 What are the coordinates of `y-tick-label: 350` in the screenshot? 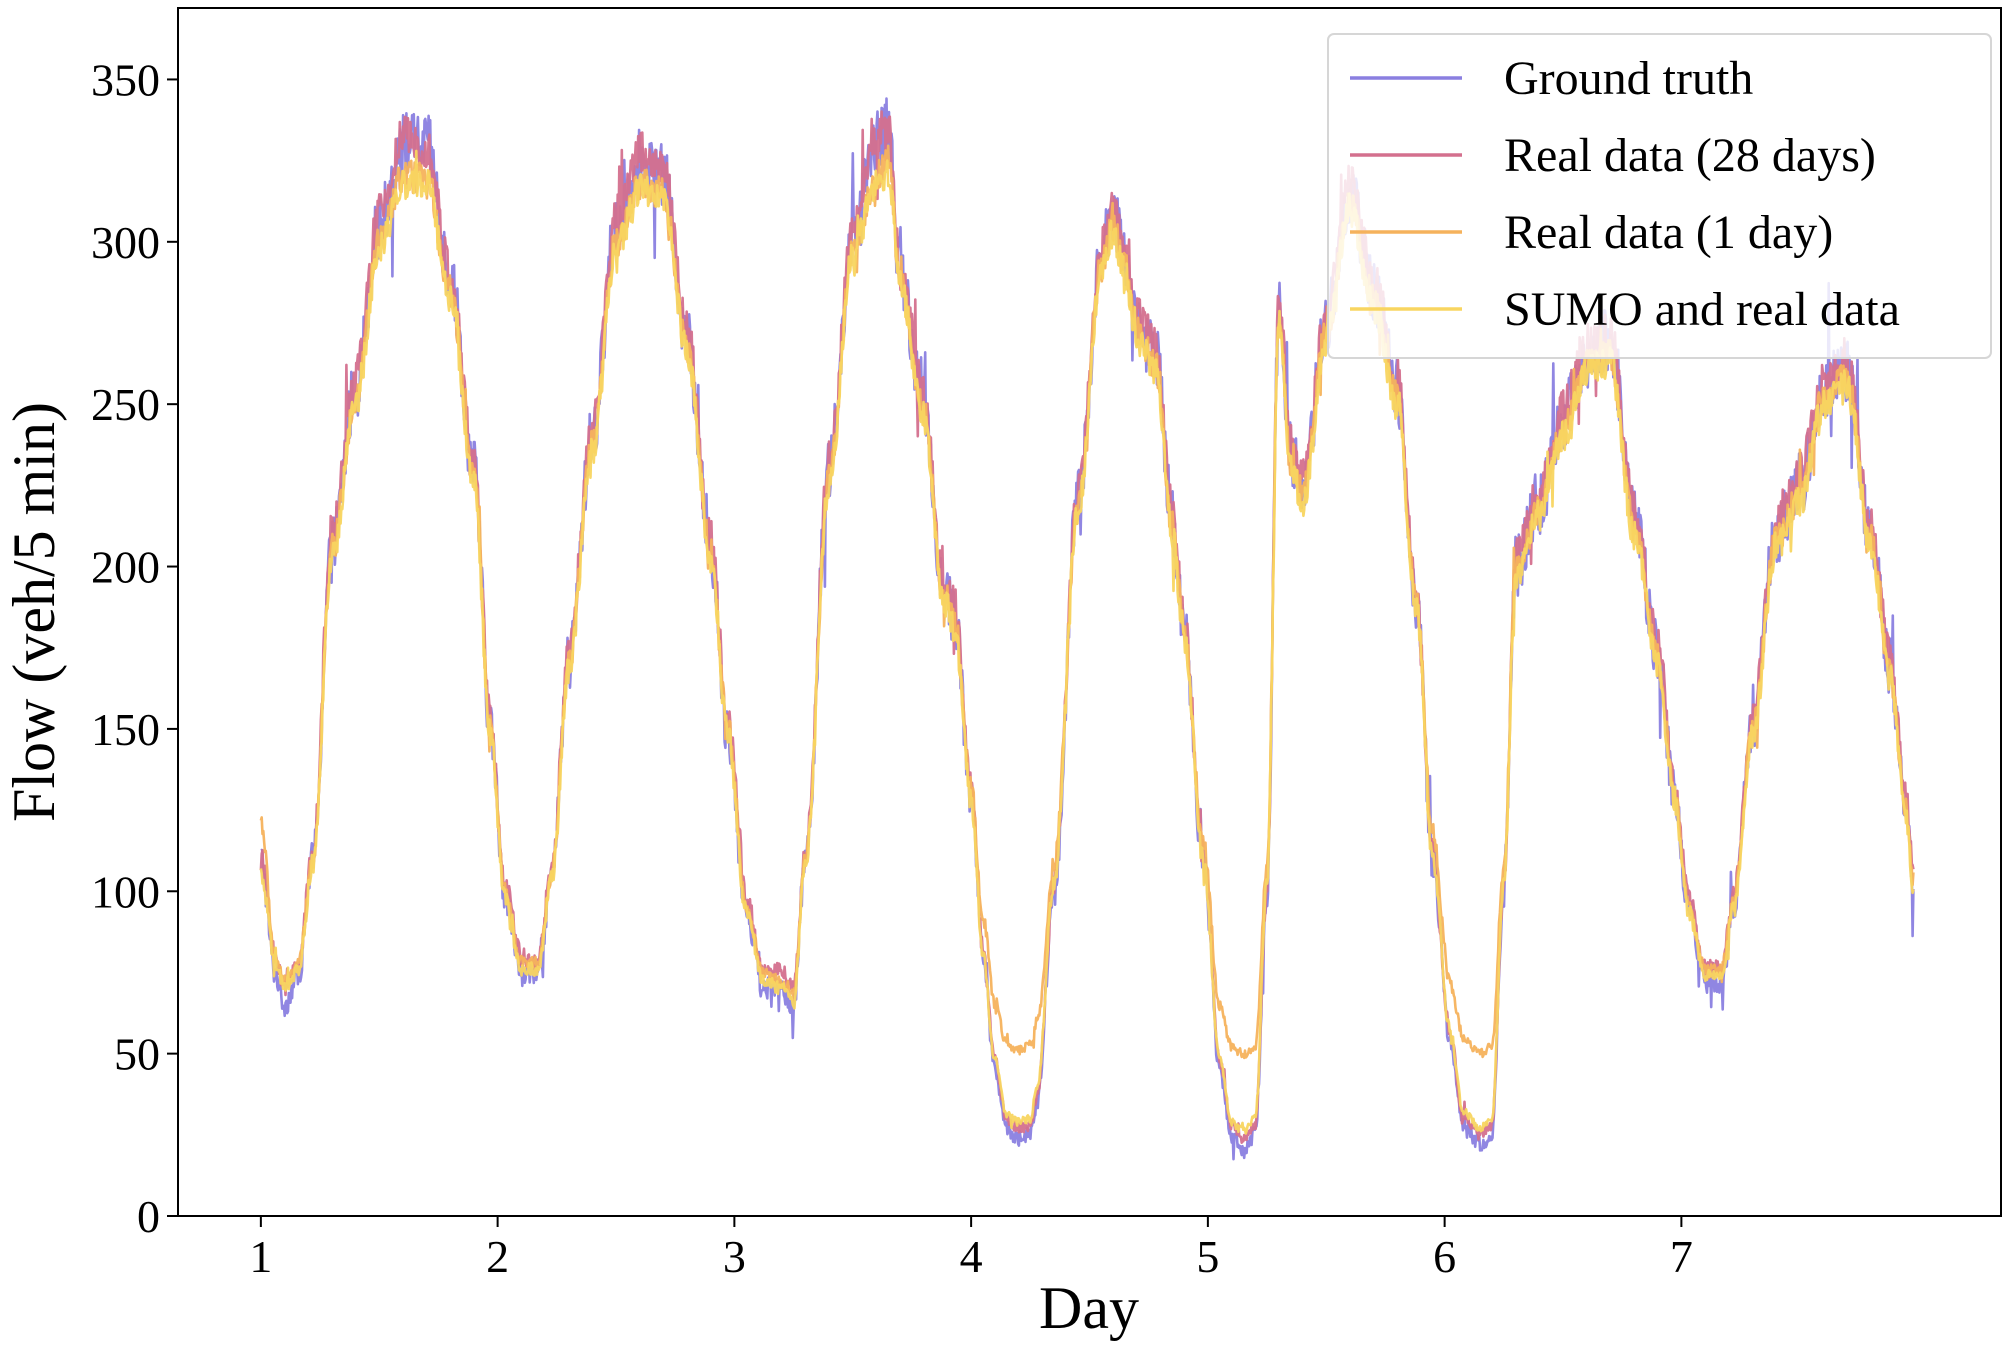 It's located at (125, 79).